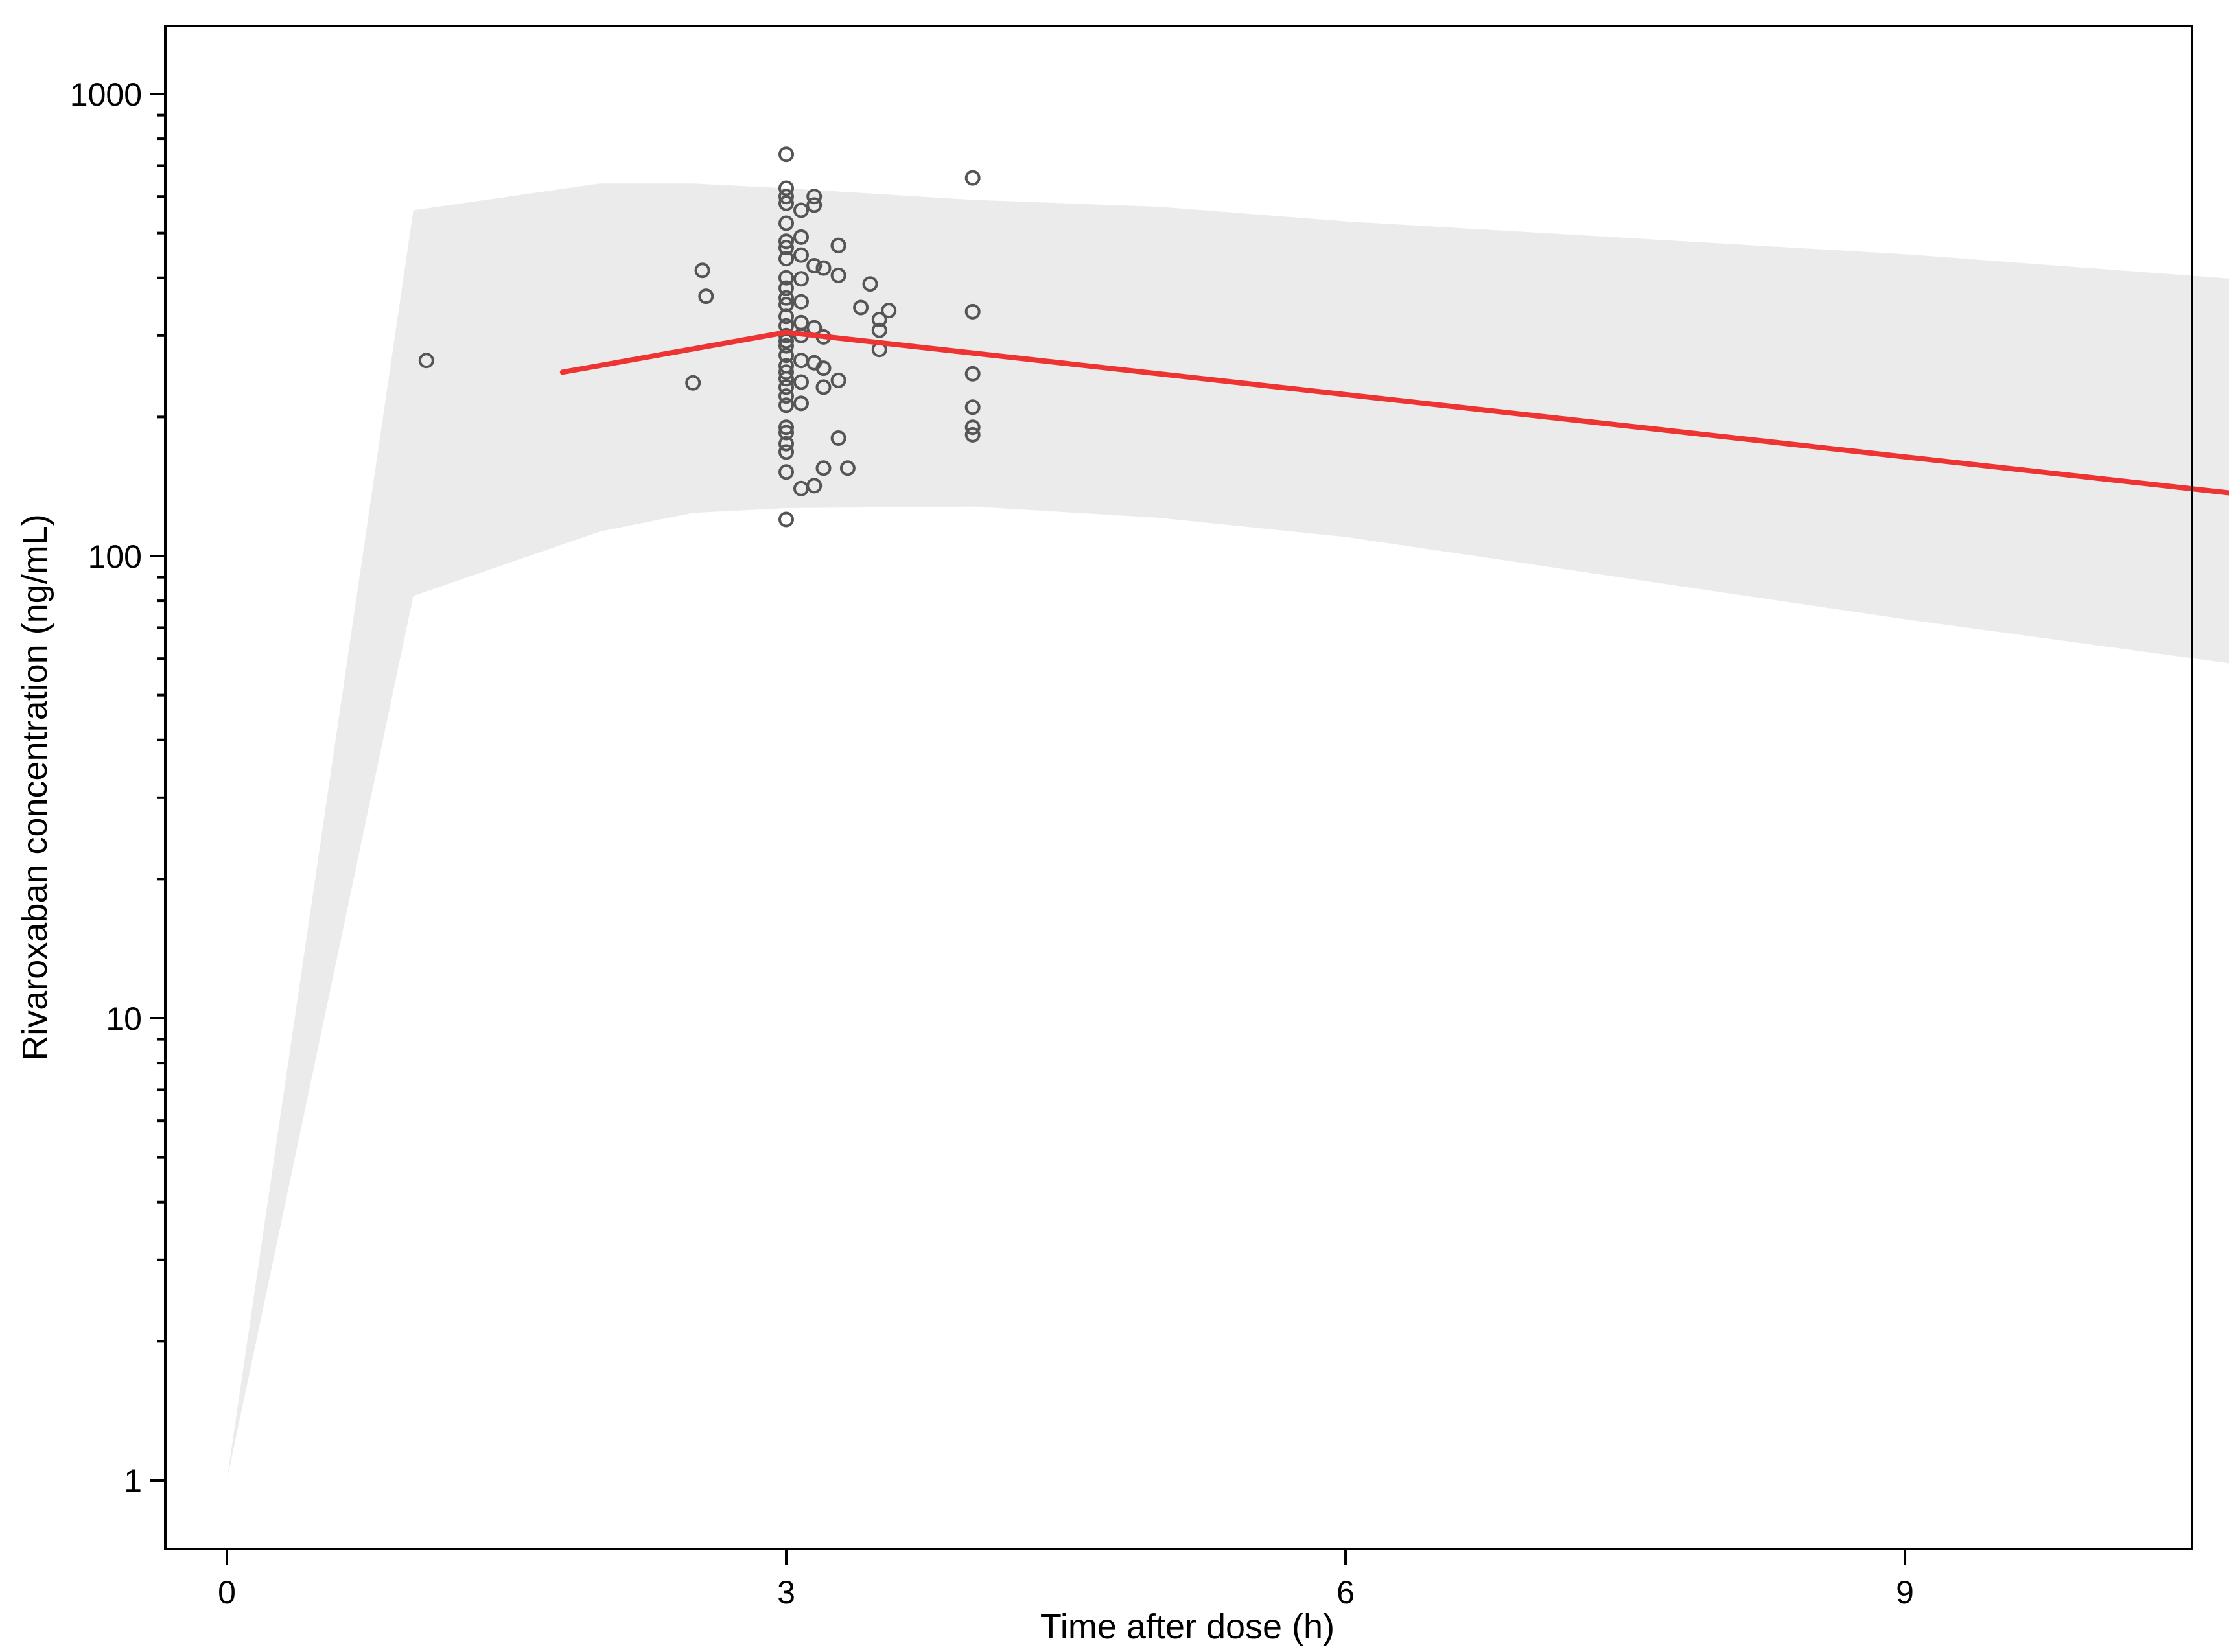 This screenshot has height=1652, width=2229. What do you see at coordinates (118, 787) in the screenshot?
I see `y-axis: 1 10 100 1000` at bounding box center [118, 787].